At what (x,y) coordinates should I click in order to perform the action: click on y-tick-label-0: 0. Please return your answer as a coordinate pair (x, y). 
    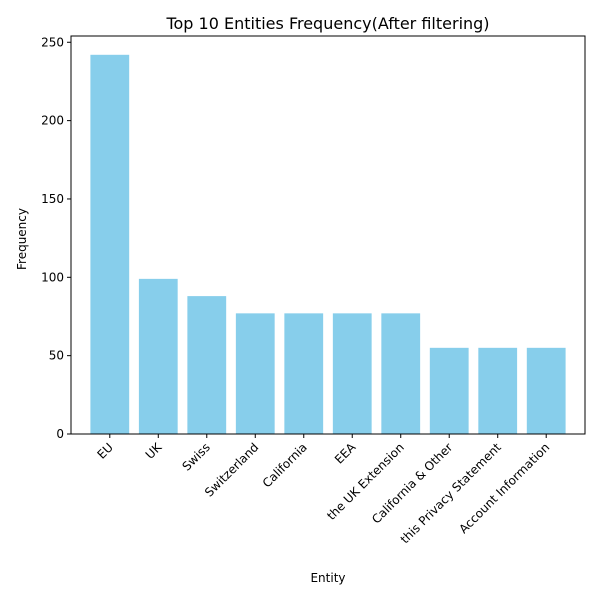
    Looking at the image, I should click on (60, 434).